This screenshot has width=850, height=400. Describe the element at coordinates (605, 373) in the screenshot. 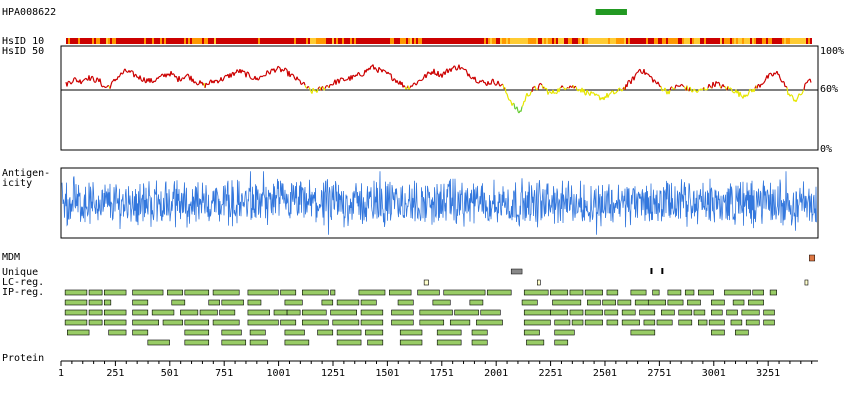

I see `axis-tick-label: 2501` at that location.